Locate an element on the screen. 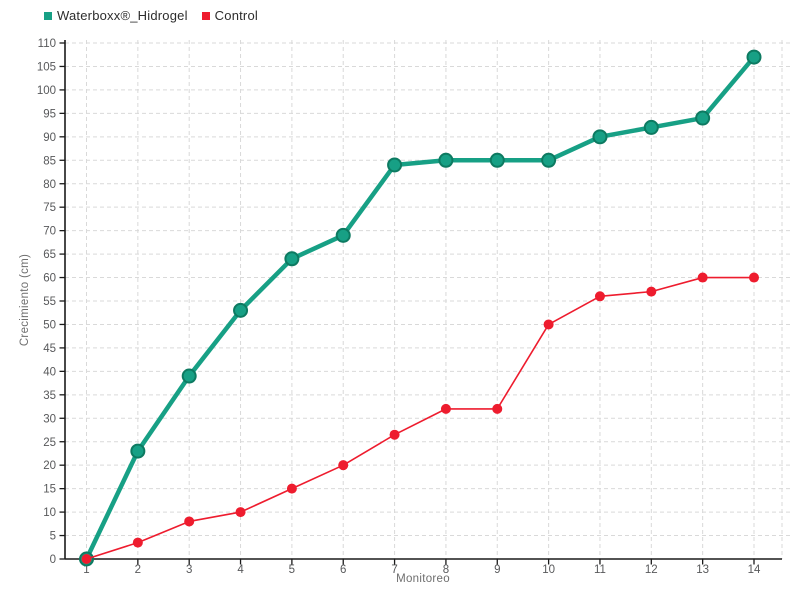 The width and height of the screenshot is (800, 600). y-tick-label: 15 is located at coordinates (49, 490).